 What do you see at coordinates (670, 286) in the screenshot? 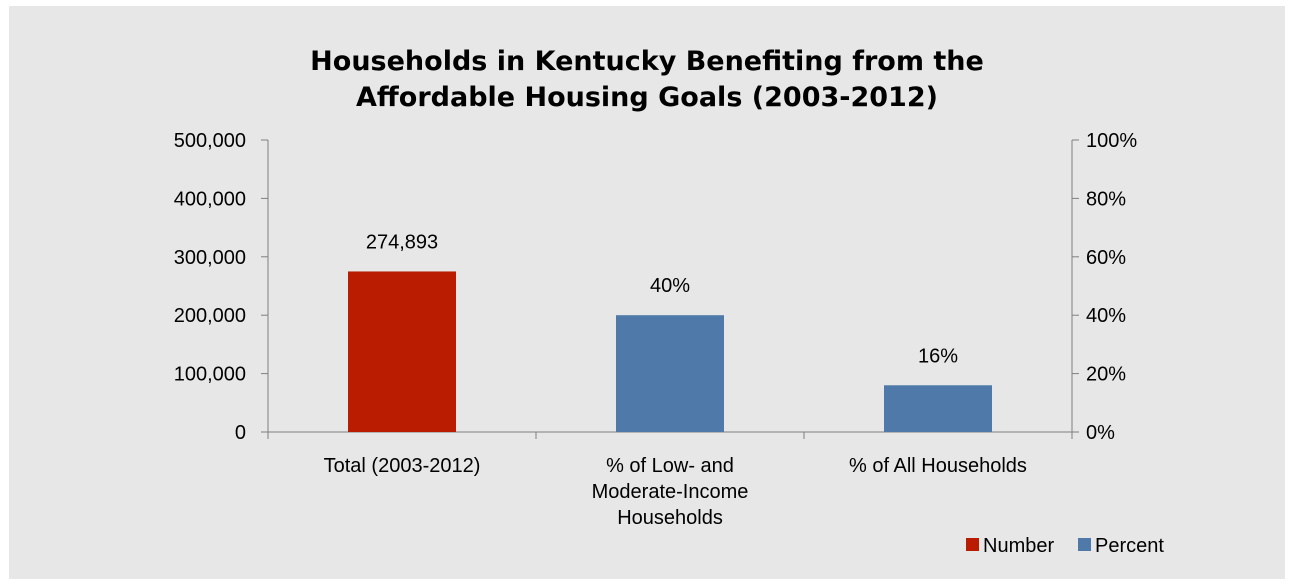
I see `data-label: 40%` at bounding box center [670, 286].